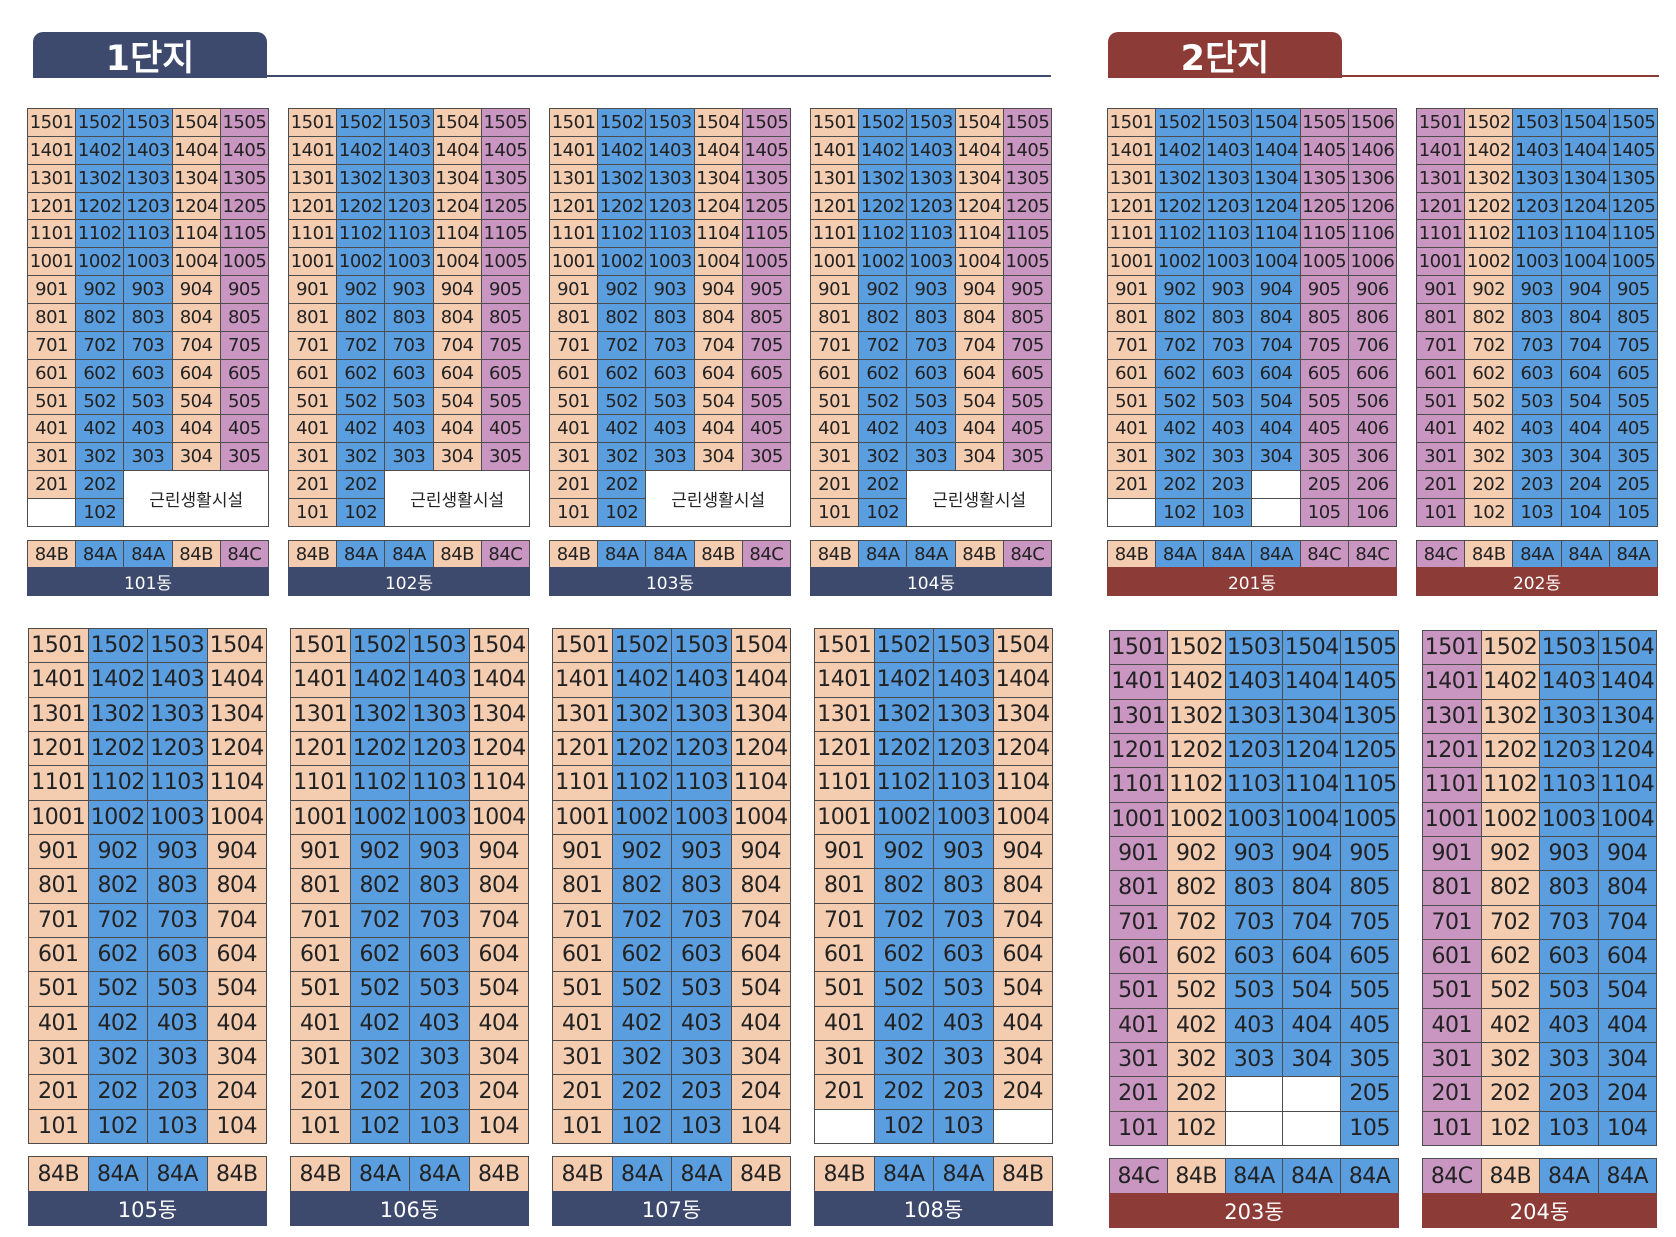 Image resolution: width=1676 pixels, height=1237 pixels. What do you see at coordinates (1324, 206) in the screenshot?
I see `unit-cell: 1205` at bounding box center [1324, 206].